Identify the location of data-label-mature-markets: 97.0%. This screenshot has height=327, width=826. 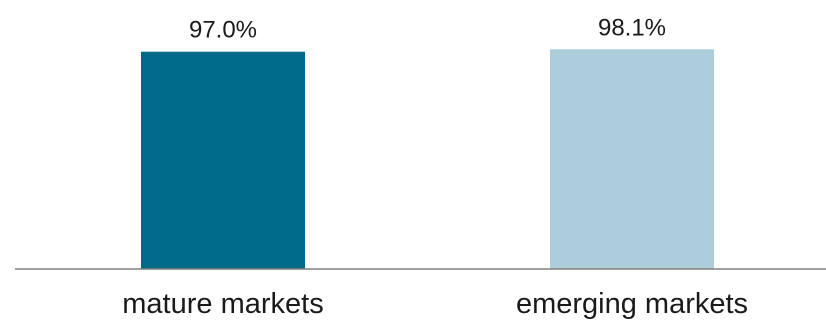
(223, 30).